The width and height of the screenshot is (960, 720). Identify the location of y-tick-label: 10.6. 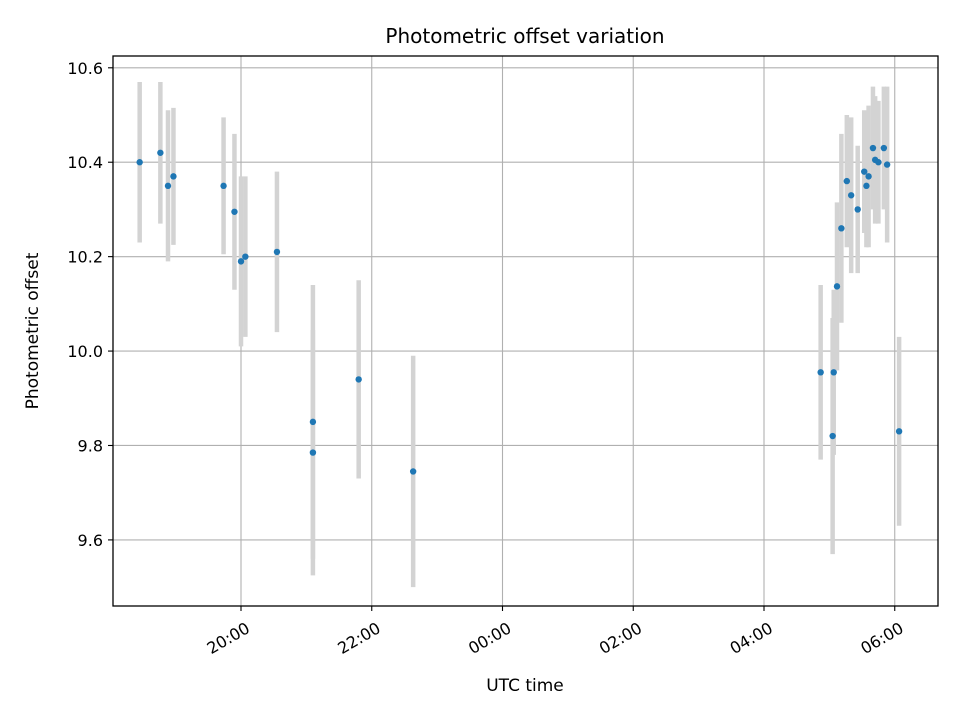
(85, 68).